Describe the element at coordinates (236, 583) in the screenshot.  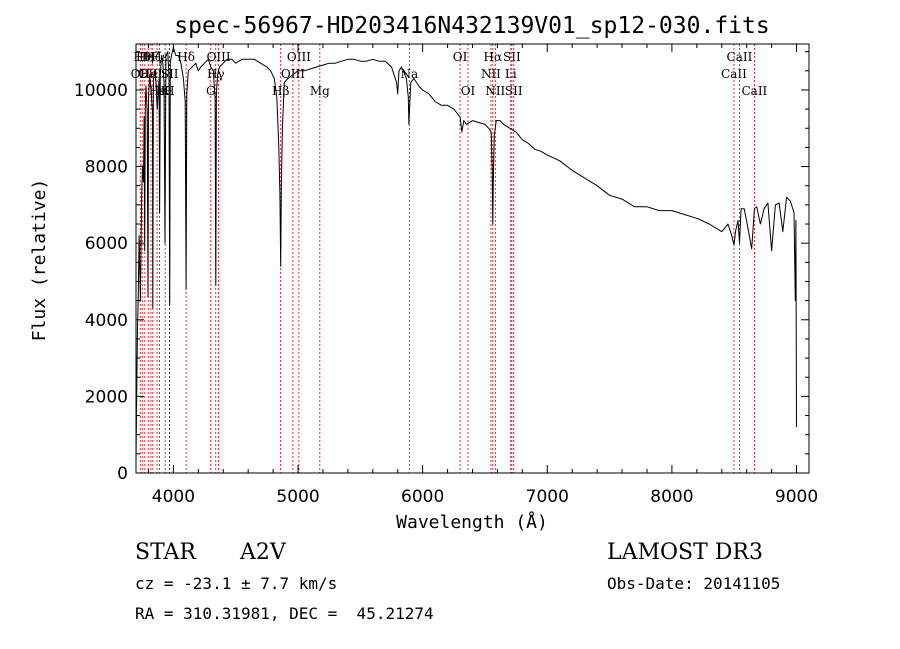
I see `redshift-cz: cz = -23.1 ± 7.7 km/s` at that location.